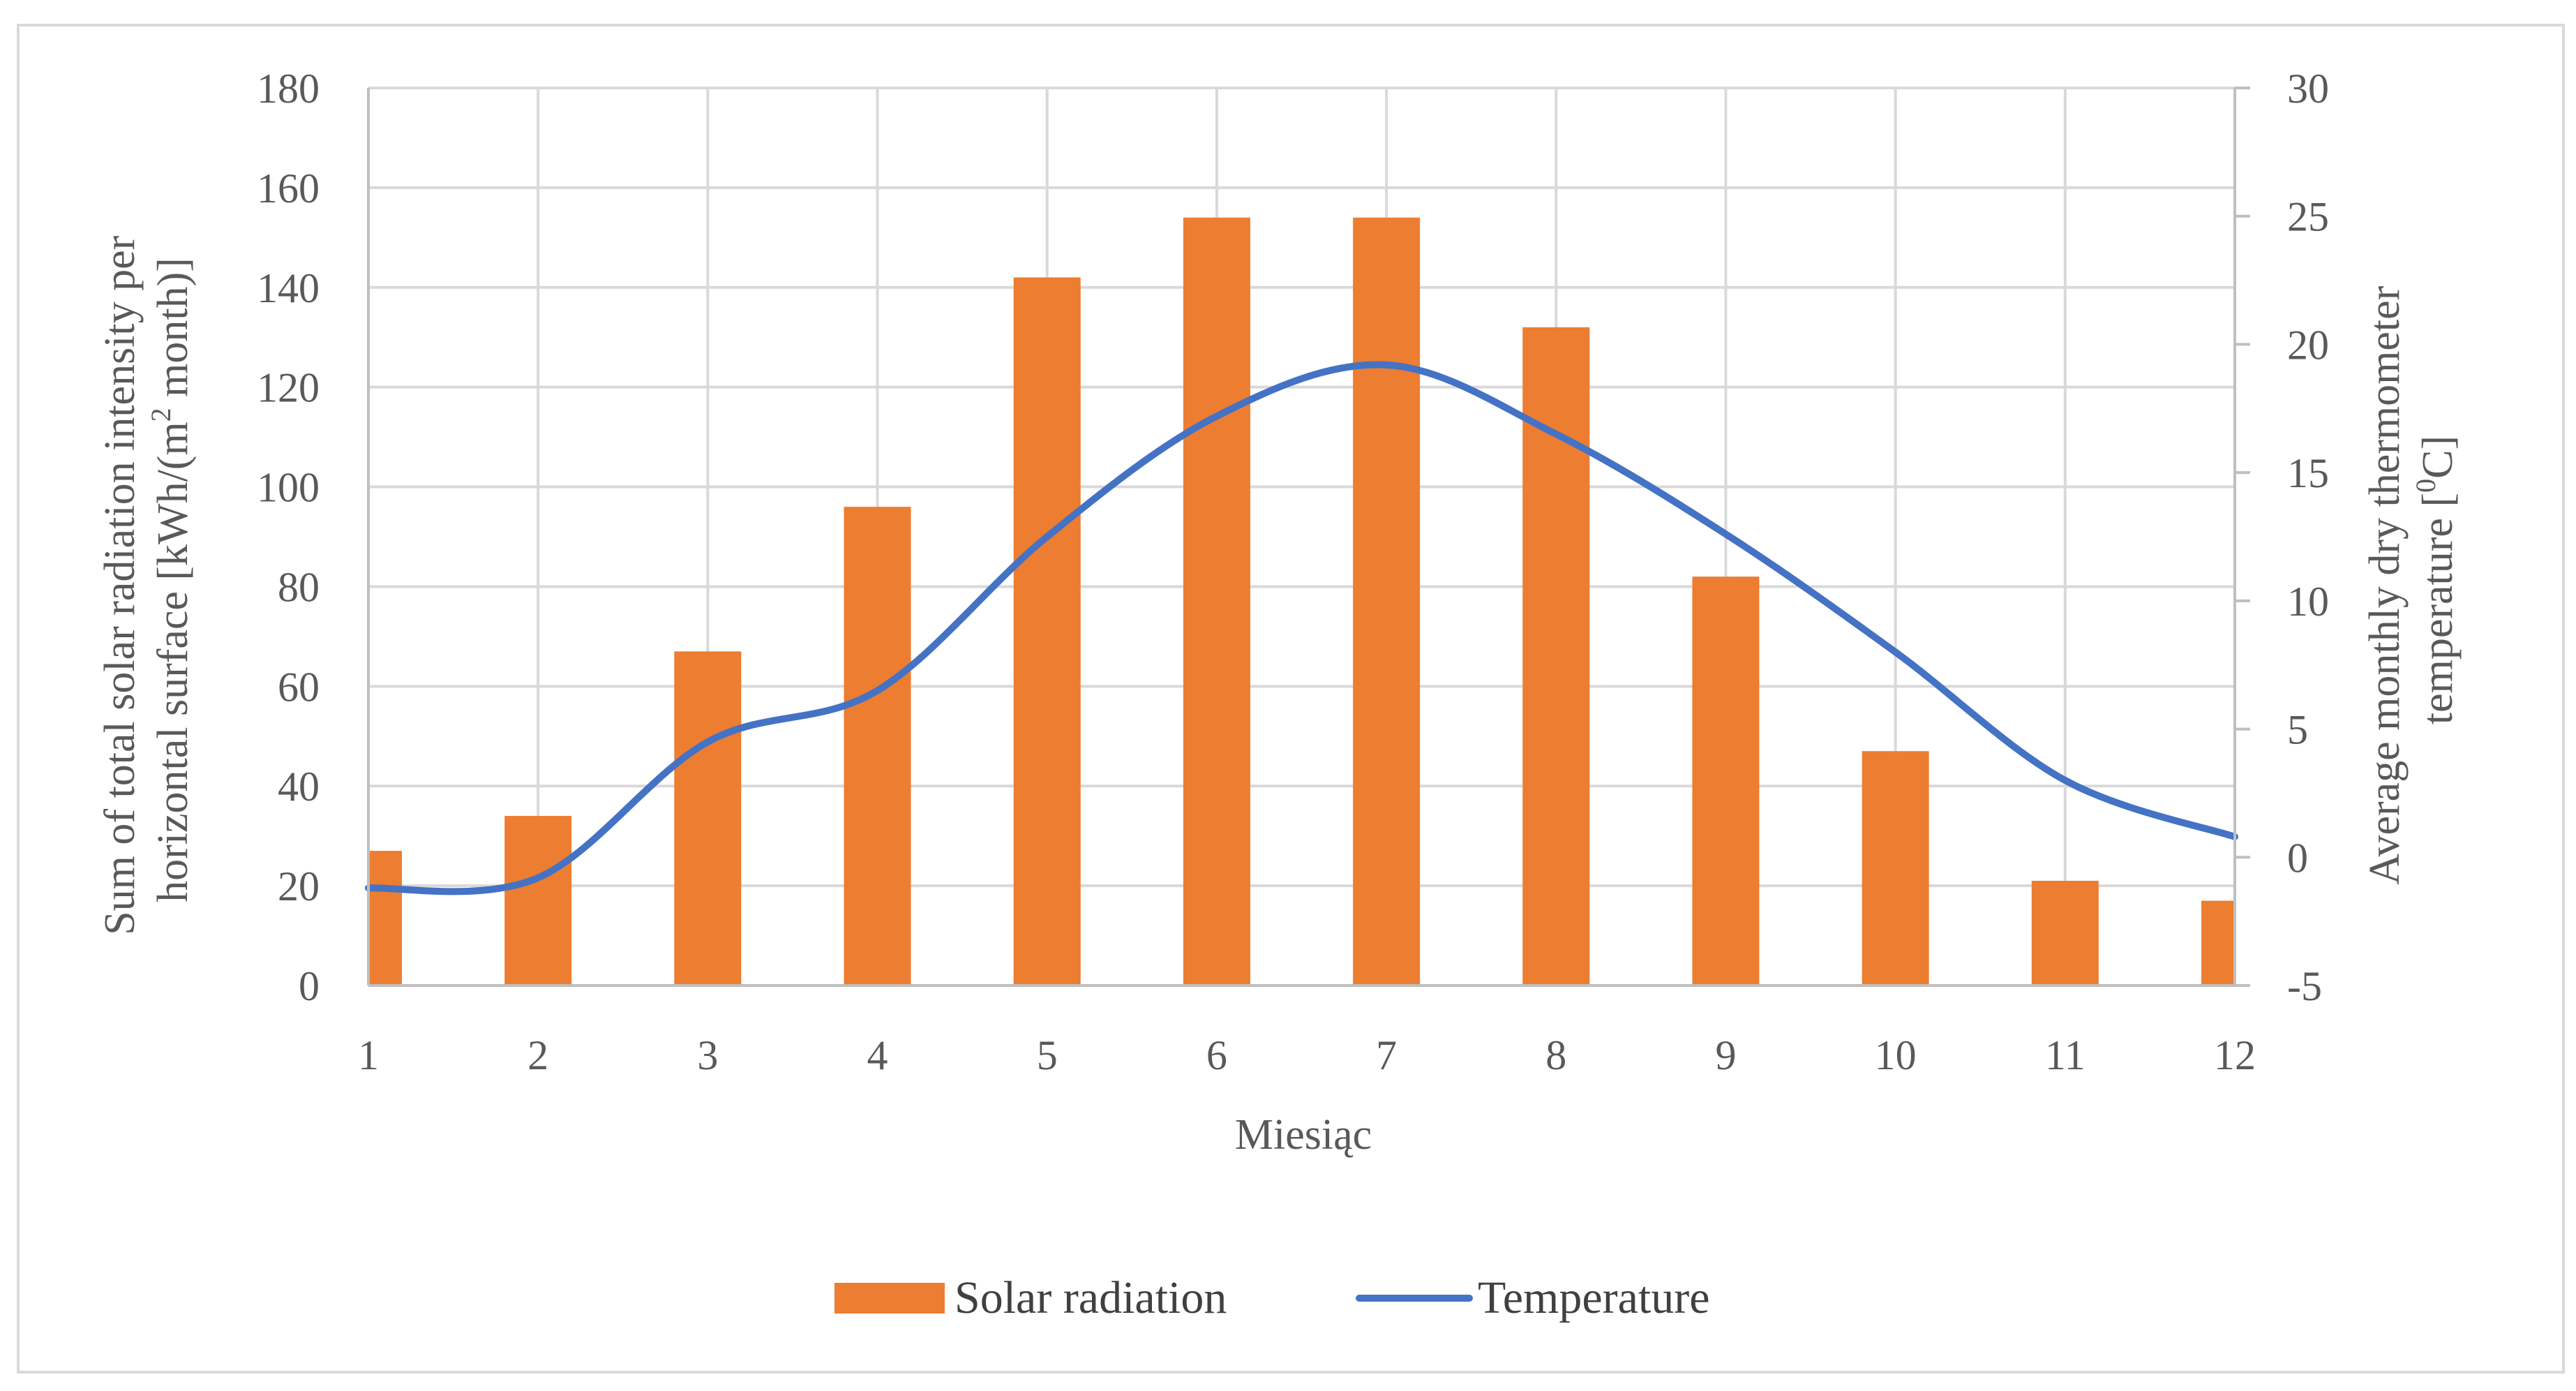 This screenshot has height=1391, width=2576. I want to click on y-left-tick-label: 100, so click(288, 488).